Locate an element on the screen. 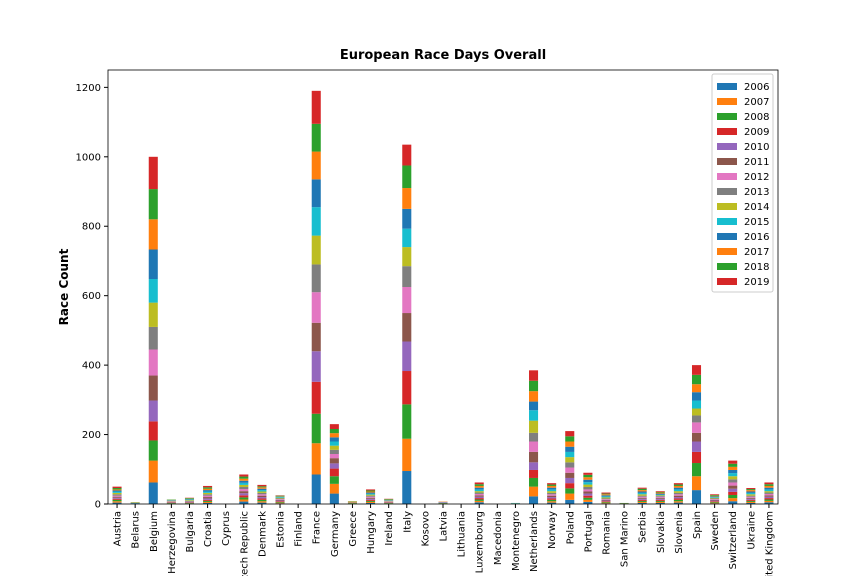 The image size is (864, 576). x-tick-label: Luxembourg is located at coordinates (480, 542).